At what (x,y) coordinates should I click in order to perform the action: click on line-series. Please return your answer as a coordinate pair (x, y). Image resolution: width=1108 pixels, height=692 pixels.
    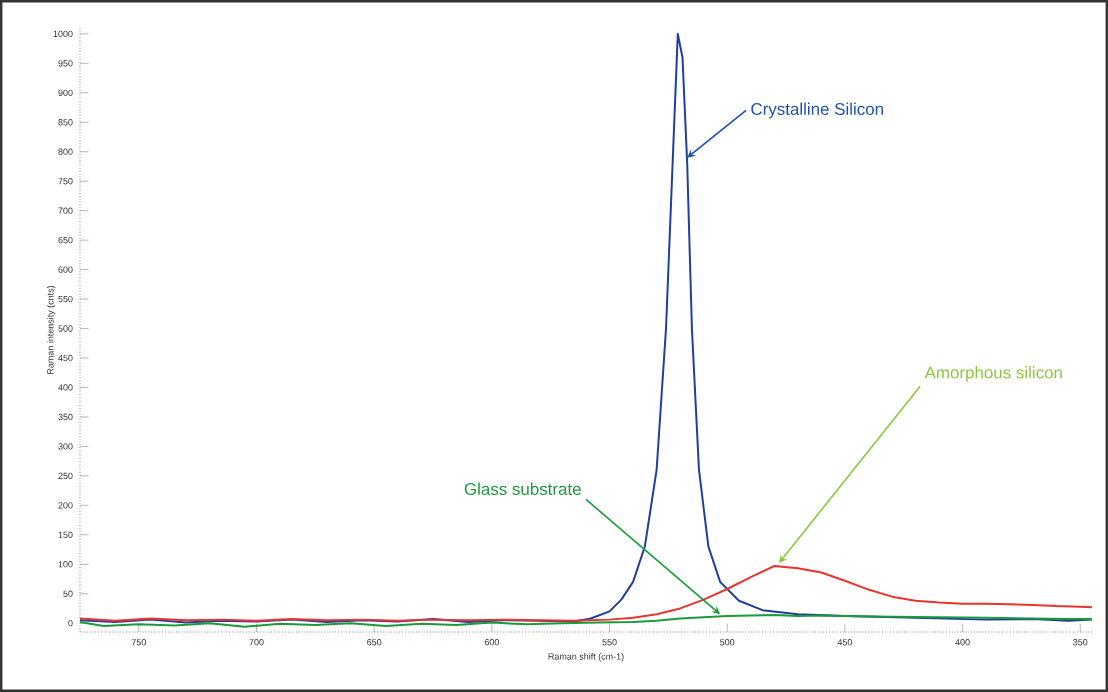
    Looking at the image, I should click on (585, 593).